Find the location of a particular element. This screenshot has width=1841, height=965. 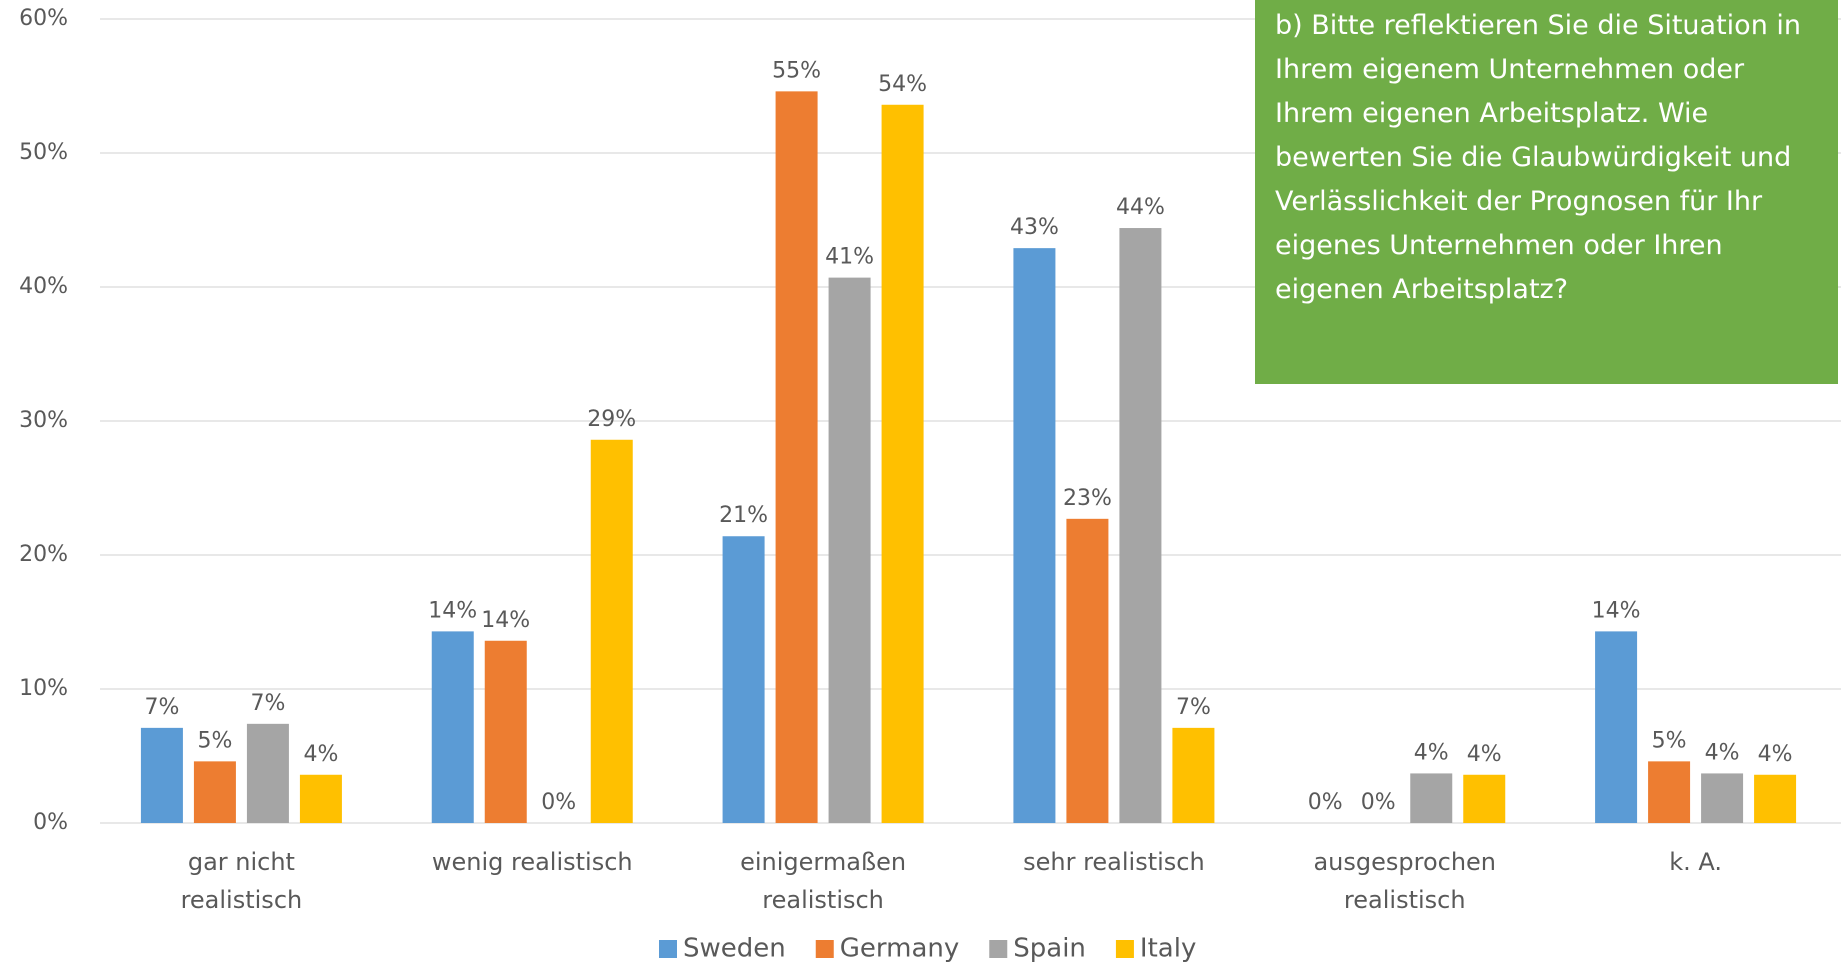

data-label: 55% is located at coordinates (796, 70).